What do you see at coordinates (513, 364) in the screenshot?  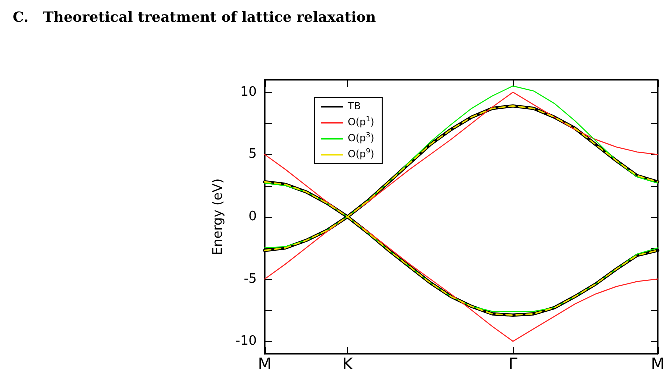 I see `x-tick-label: Γ` at bounding box center [513, 364].